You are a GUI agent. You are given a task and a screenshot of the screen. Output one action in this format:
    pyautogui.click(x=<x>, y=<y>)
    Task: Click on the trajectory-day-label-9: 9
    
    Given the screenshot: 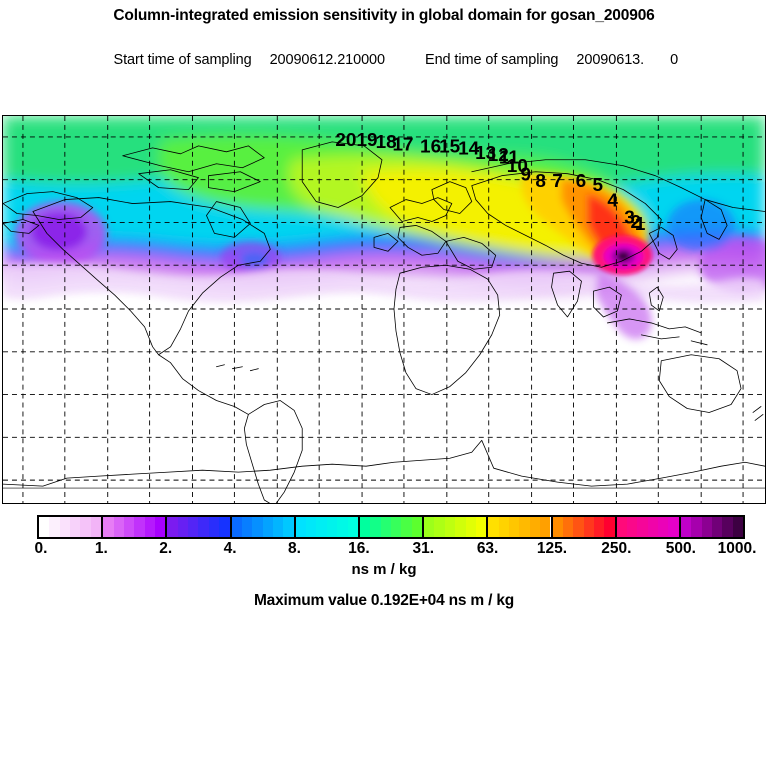 What is the action you would take?
    pyautogui.click(x=526, y=174)
    